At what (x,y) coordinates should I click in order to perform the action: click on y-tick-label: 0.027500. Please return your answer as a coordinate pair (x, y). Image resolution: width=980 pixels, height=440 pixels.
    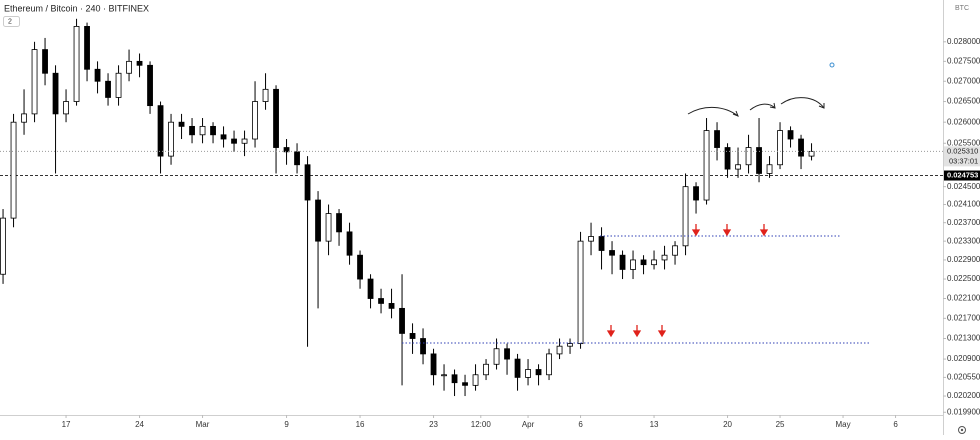
    Looking at the image, I should click on (963, 60).